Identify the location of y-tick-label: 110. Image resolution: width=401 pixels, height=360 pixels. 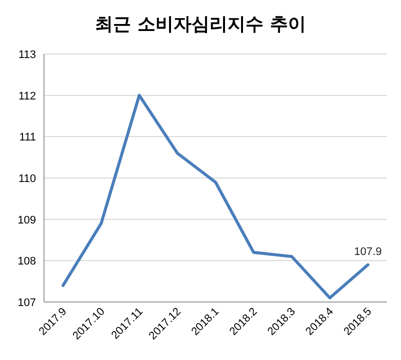
(27, 179).